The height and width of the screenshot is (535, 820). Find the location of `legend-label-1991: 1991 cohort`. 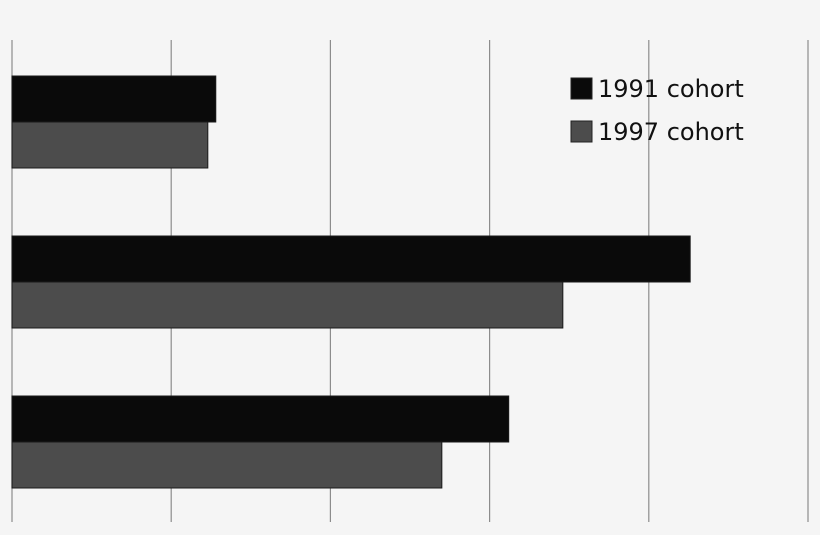

legend-label-1991: 1991 cohort is located at coordinates (671, 89).